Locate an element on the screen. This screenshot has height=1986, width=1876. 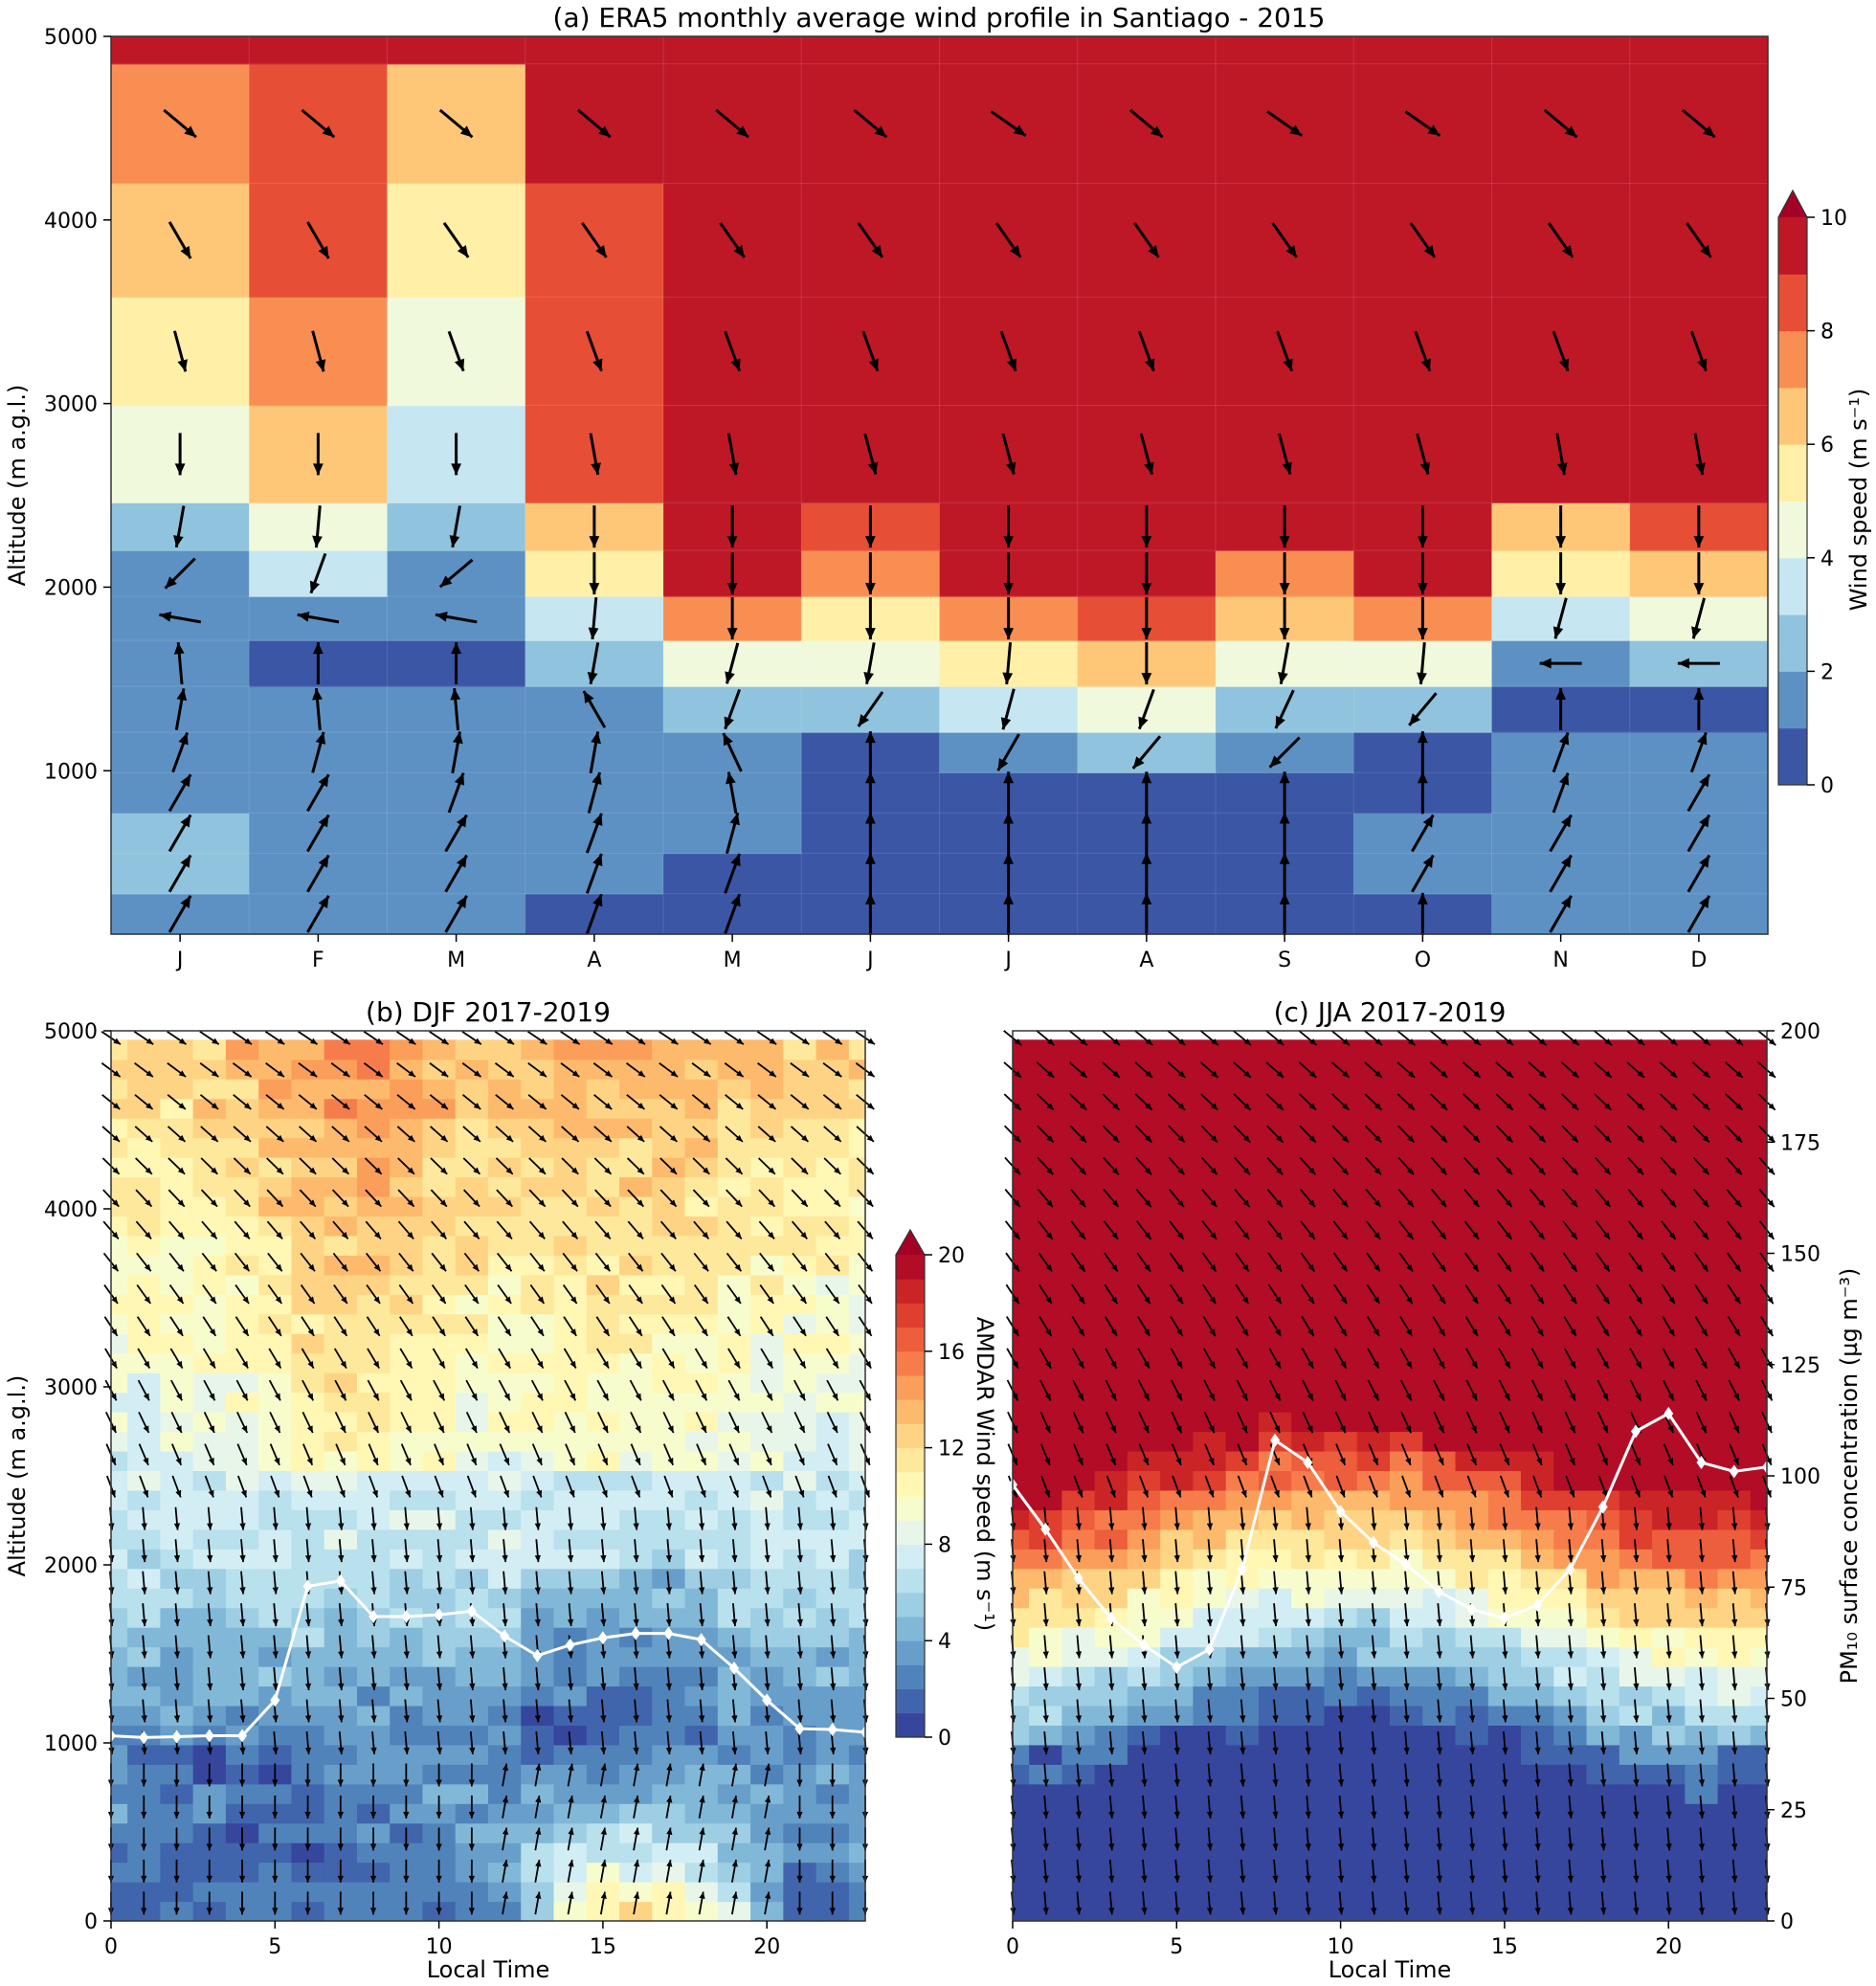
panel-a-cell is located at coordinates (1699, 50).